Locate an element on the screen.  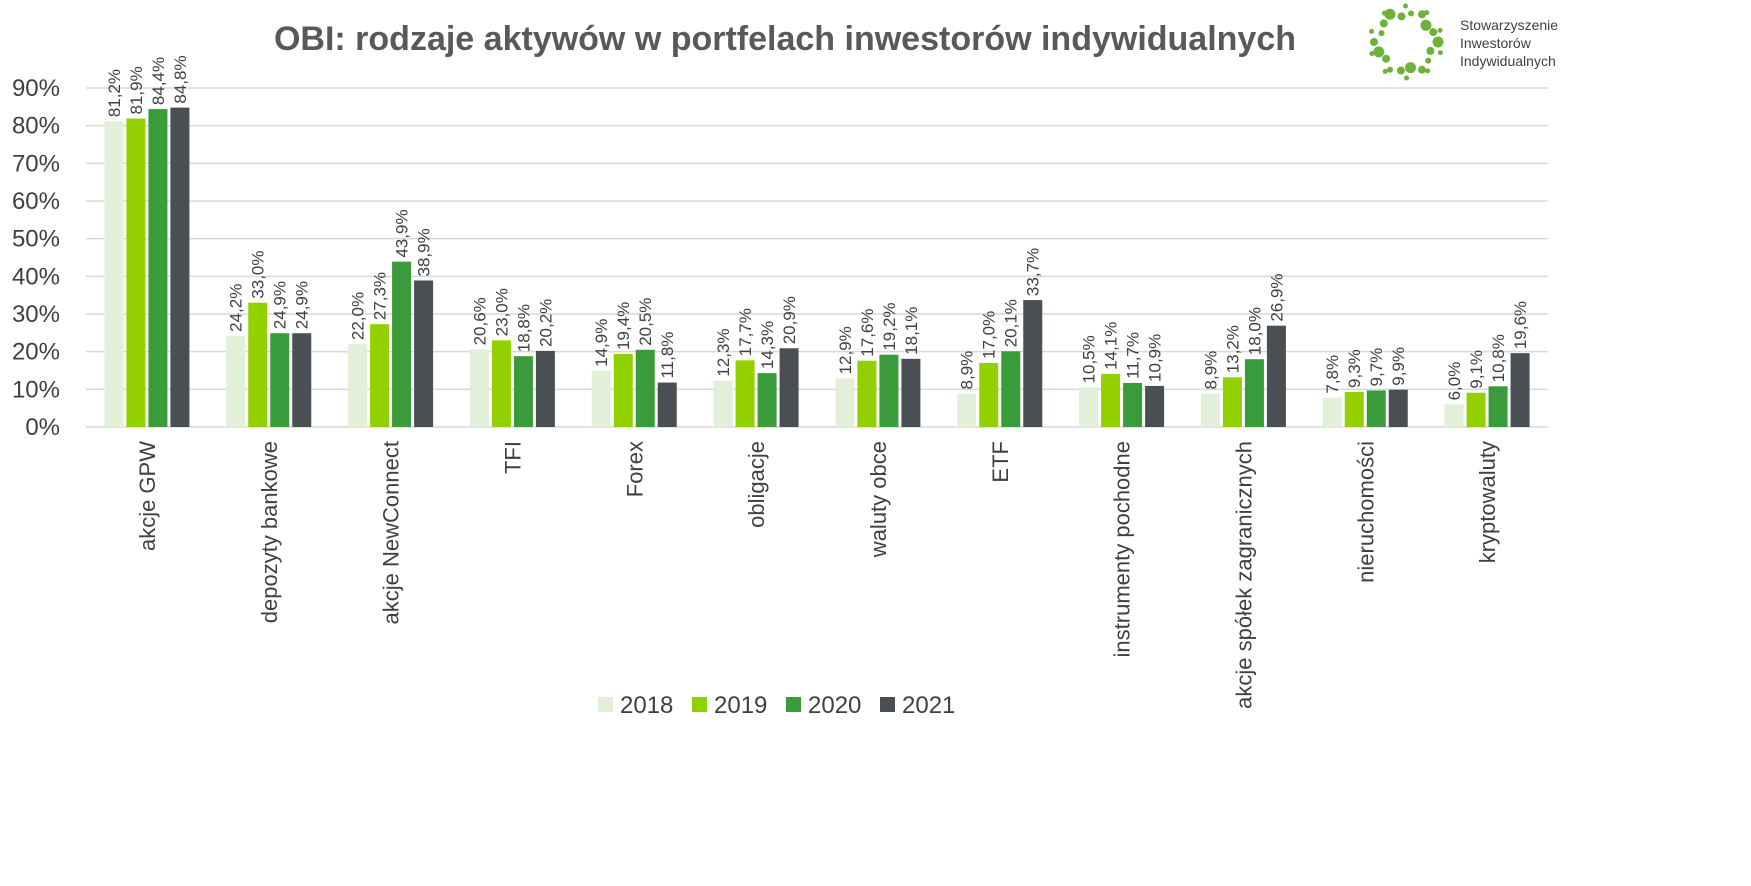
y-axis-ticks: 0% 10% 20% 30% 40% 50% 60% 70% 80% 90% is located at coordinates (36, 258).